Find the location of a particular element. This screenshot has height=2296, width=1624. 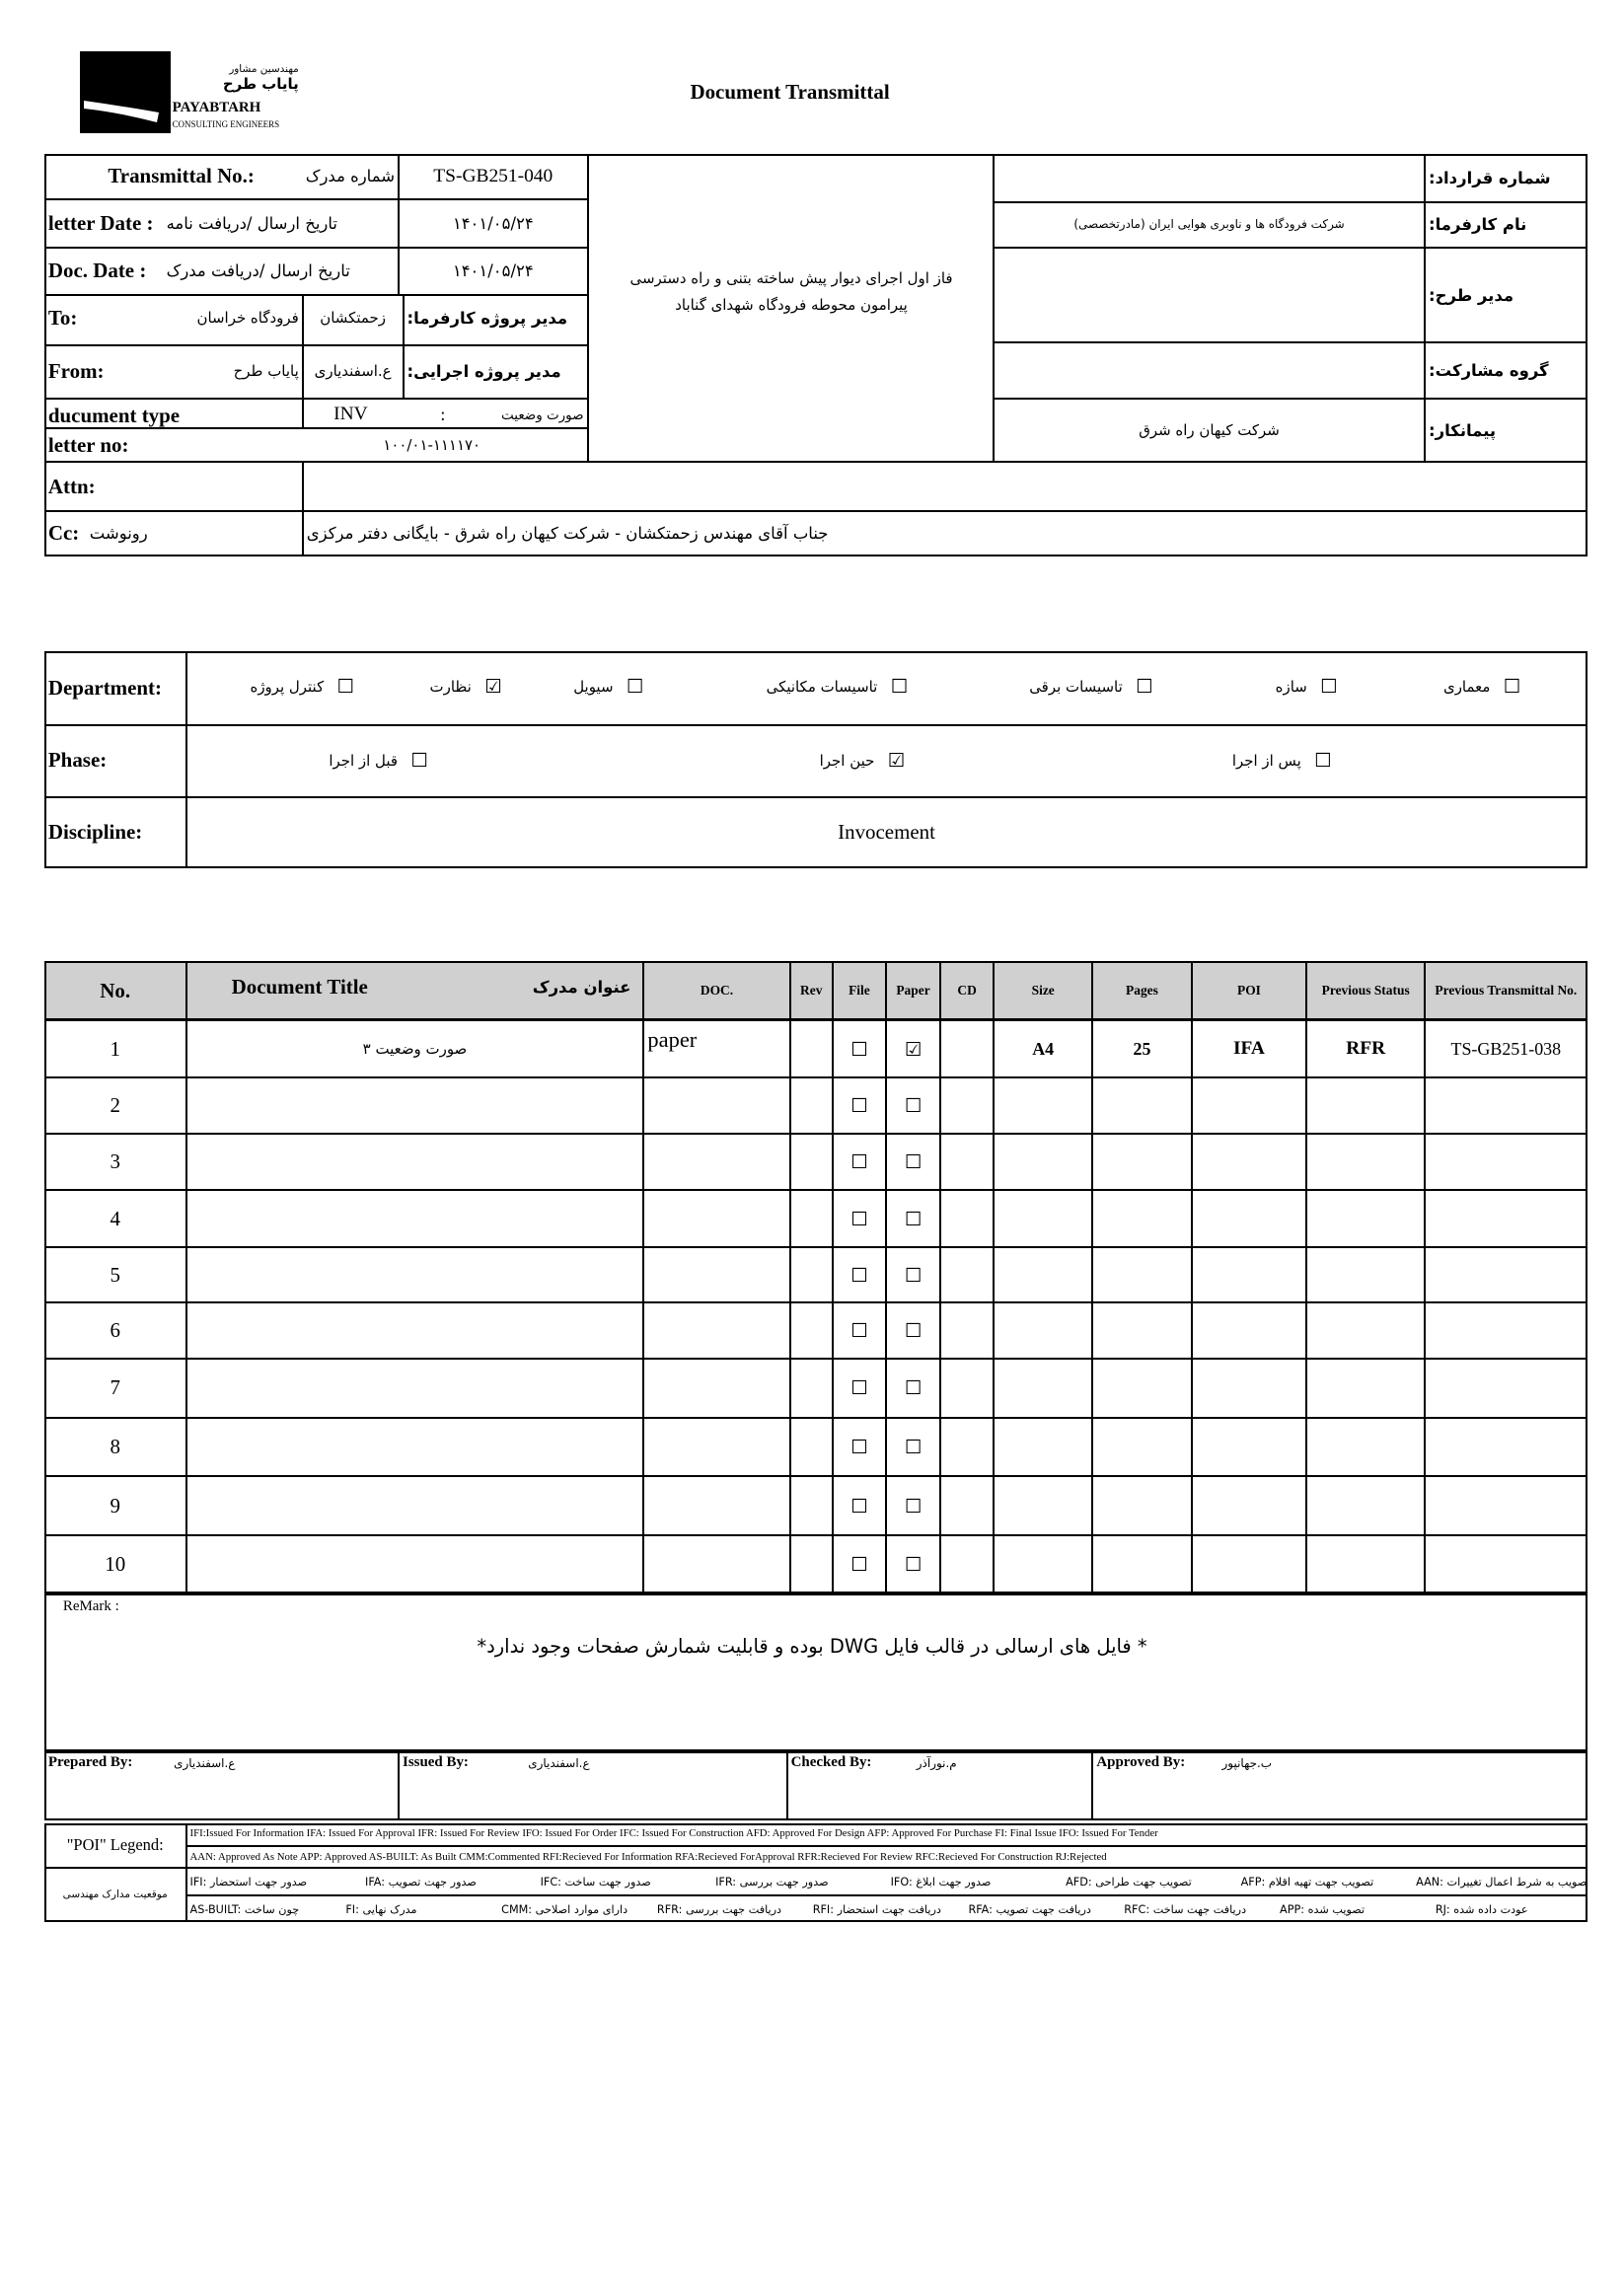

column-header: DOC. is located at coordinates (717, 991).